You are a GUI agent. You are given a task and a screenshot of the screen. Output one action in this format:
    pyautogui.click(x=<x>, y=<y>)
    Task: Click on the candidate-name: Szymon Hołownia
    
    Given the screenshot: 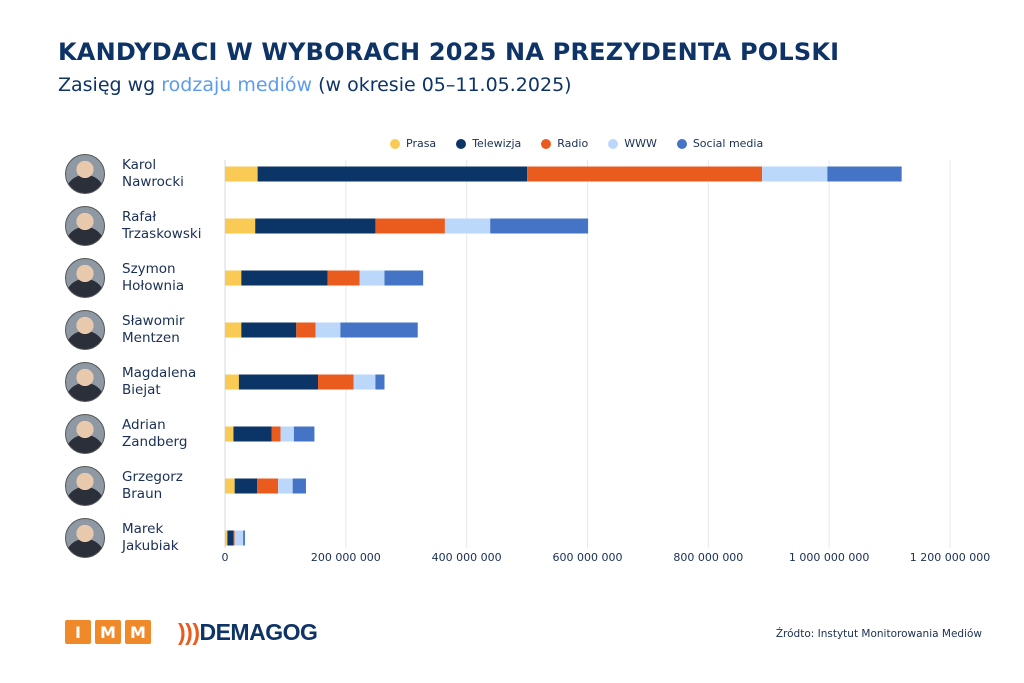 What is the action you would take?
    pyautogui.click(x=153, y=277)
    